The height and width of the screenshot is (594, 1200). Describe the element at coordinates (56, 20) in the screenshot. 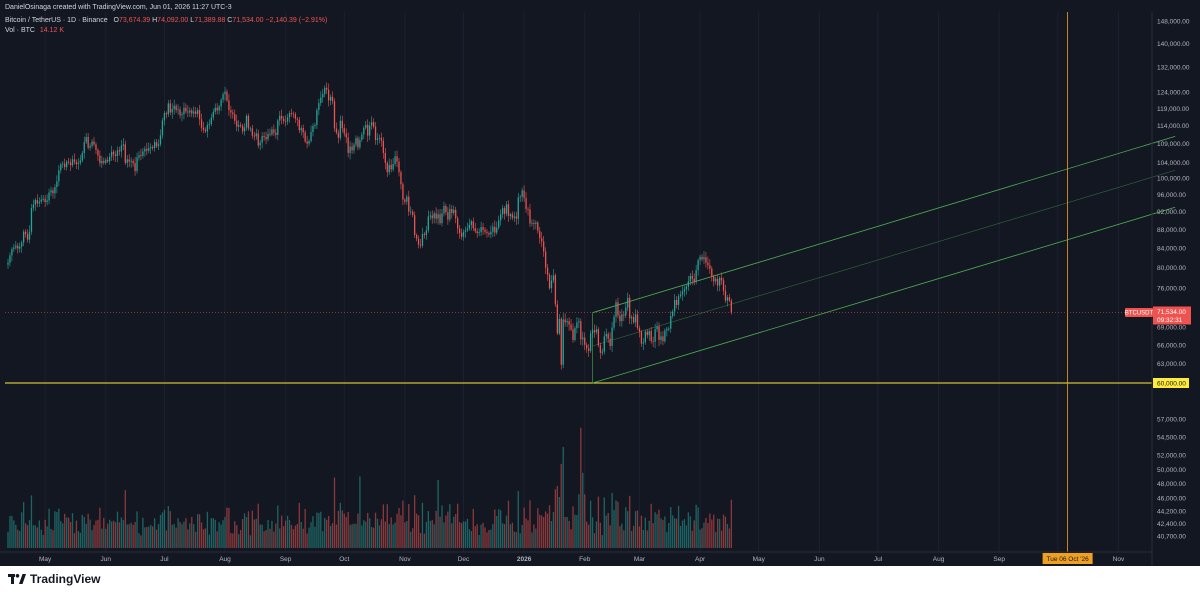

I see `symbol-line: Bitcoin / TetherUS · 1D · Binance` at that location.